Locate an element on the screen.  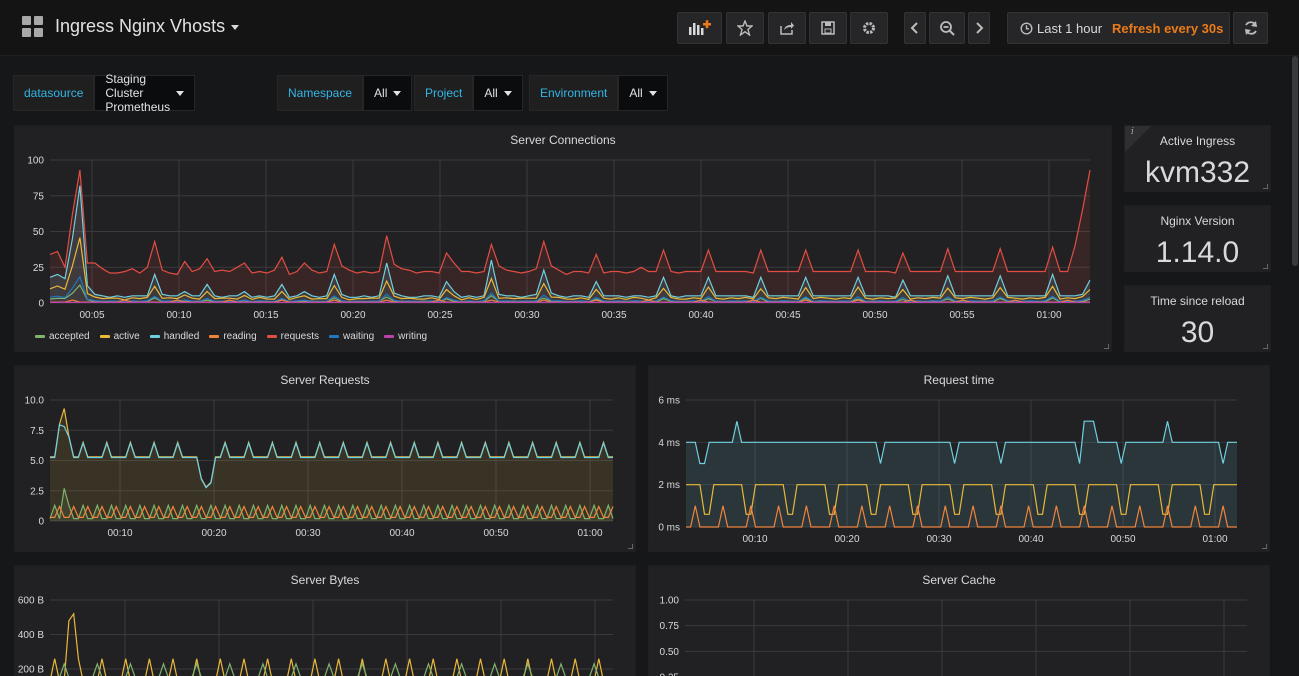
request-time-low-series-line is located at coordinates (961, 516).